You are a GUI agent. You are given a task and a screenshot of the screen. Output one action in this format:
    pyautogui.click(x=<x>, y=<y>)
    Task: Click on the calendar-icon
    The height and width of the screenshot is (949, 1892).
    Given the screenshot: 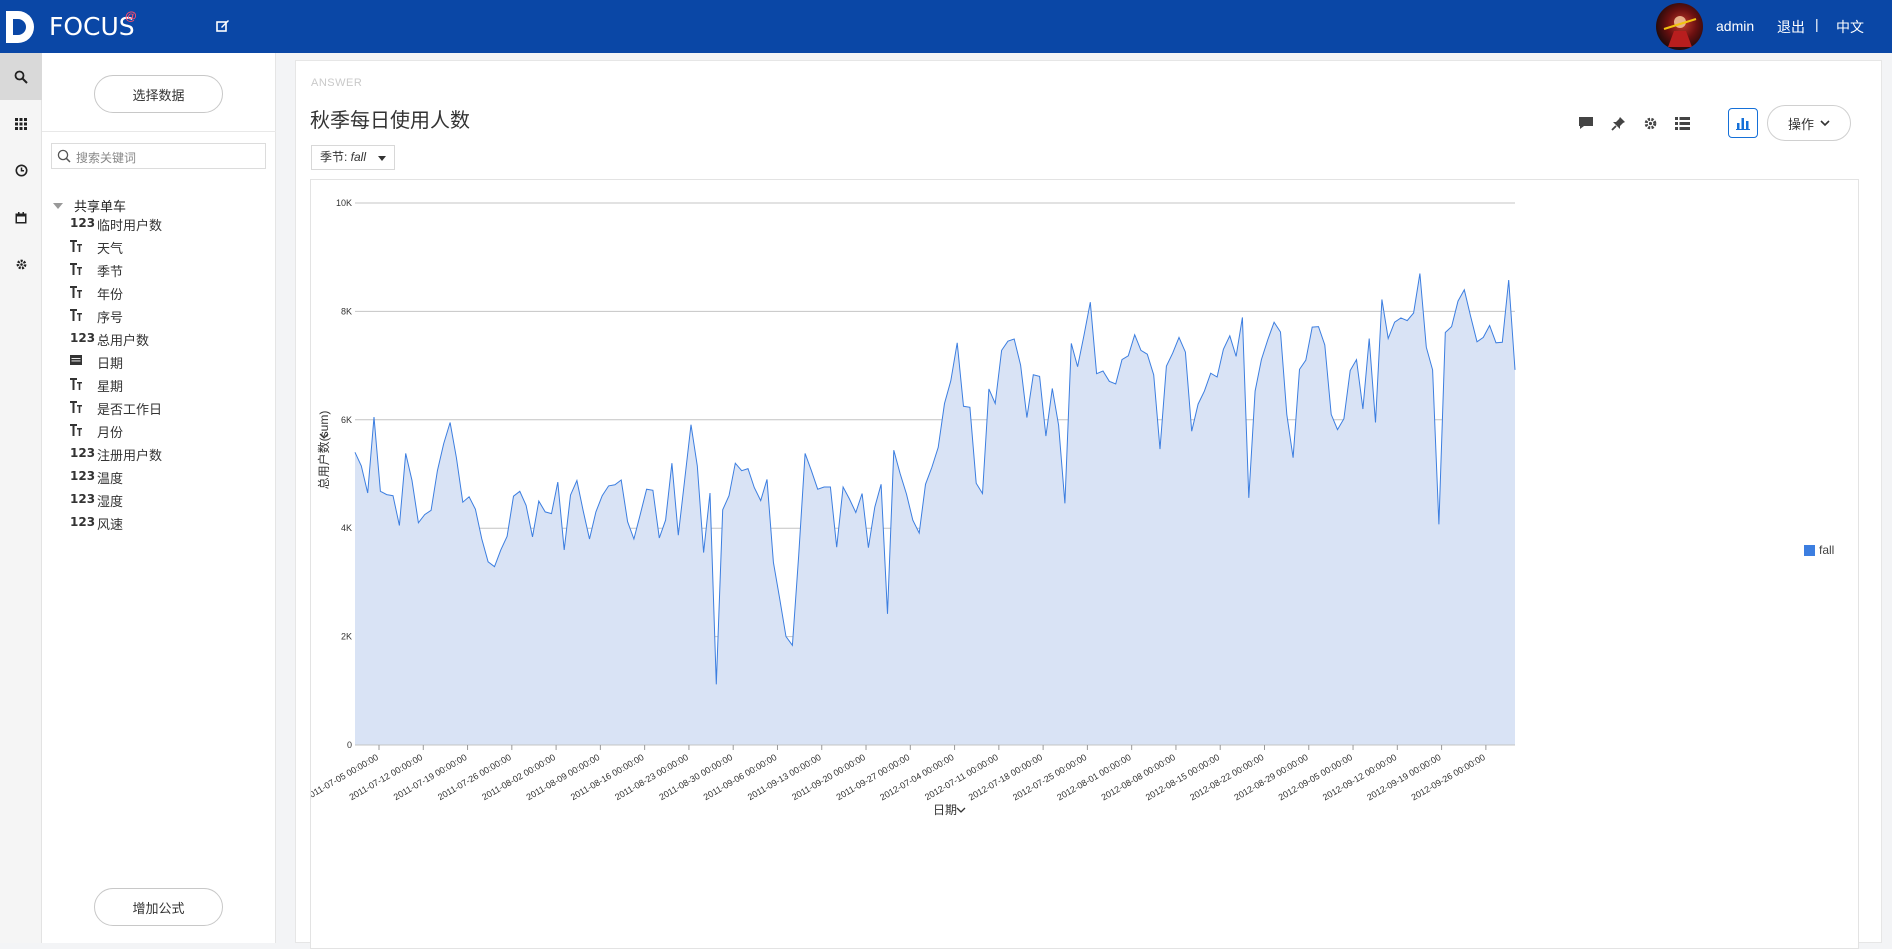 What is the action you would take?
    pyautogui.click(x=21, y=217)
    